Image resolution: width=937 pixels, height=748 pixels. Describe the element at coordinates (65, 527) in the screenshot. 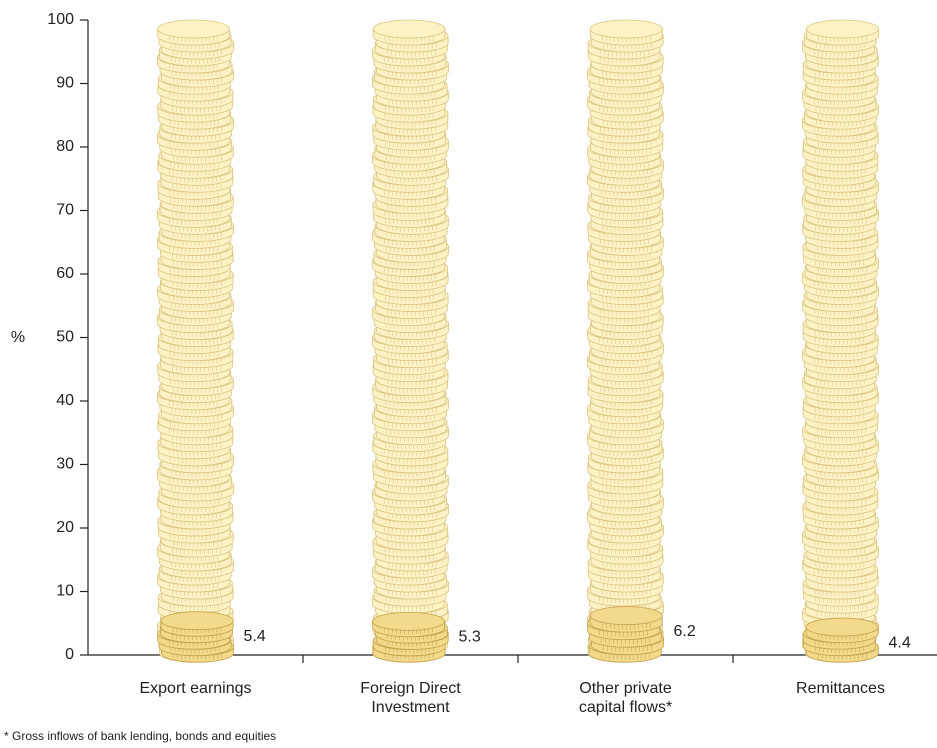

I see `y-tick-label: 20` at that location.